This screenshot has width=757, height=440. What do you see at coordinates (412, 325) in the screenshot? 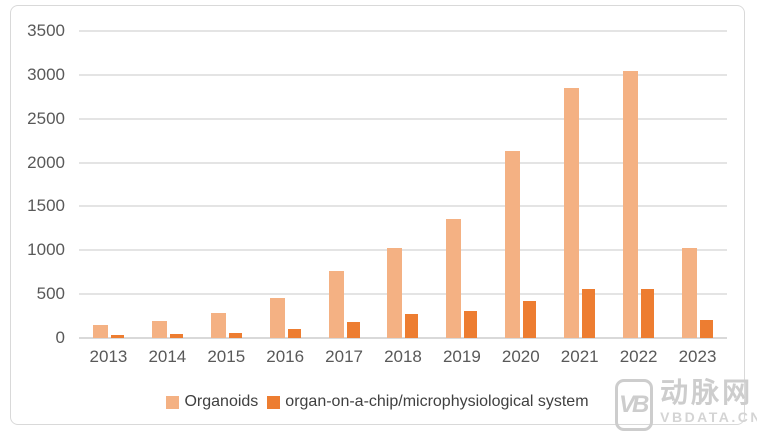
I see `bar-chip-2018` at bounding box center [412, 325].